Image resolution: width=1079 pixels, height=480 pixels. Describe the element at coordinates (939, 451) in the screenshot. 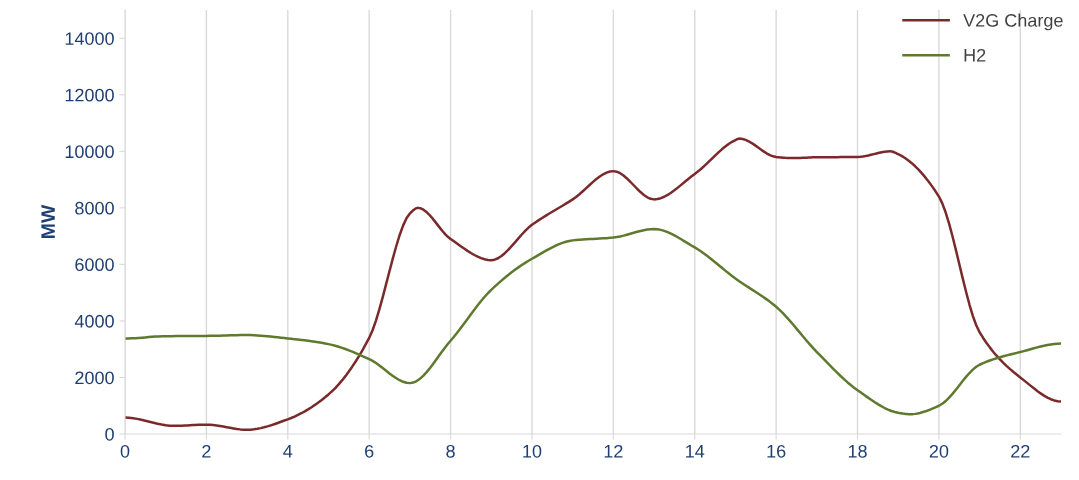

I see `x-tick-label: 20` at that location.